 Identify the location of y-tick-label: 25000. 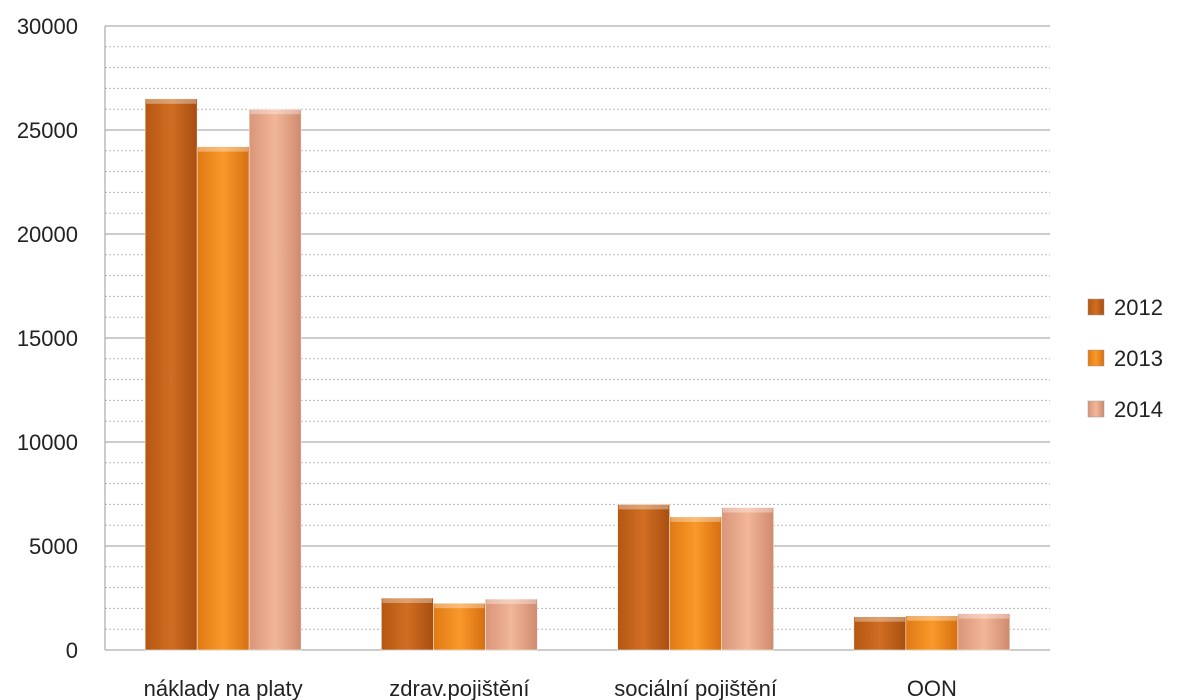
(47, 130).